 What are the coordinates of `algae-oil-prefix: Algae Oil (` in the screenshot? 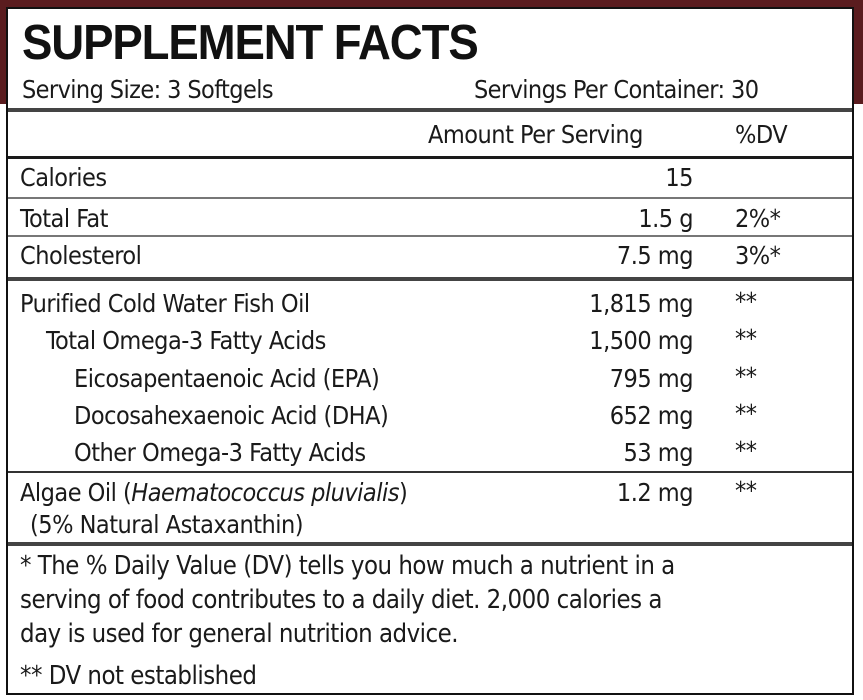 It's located at (76, 492).